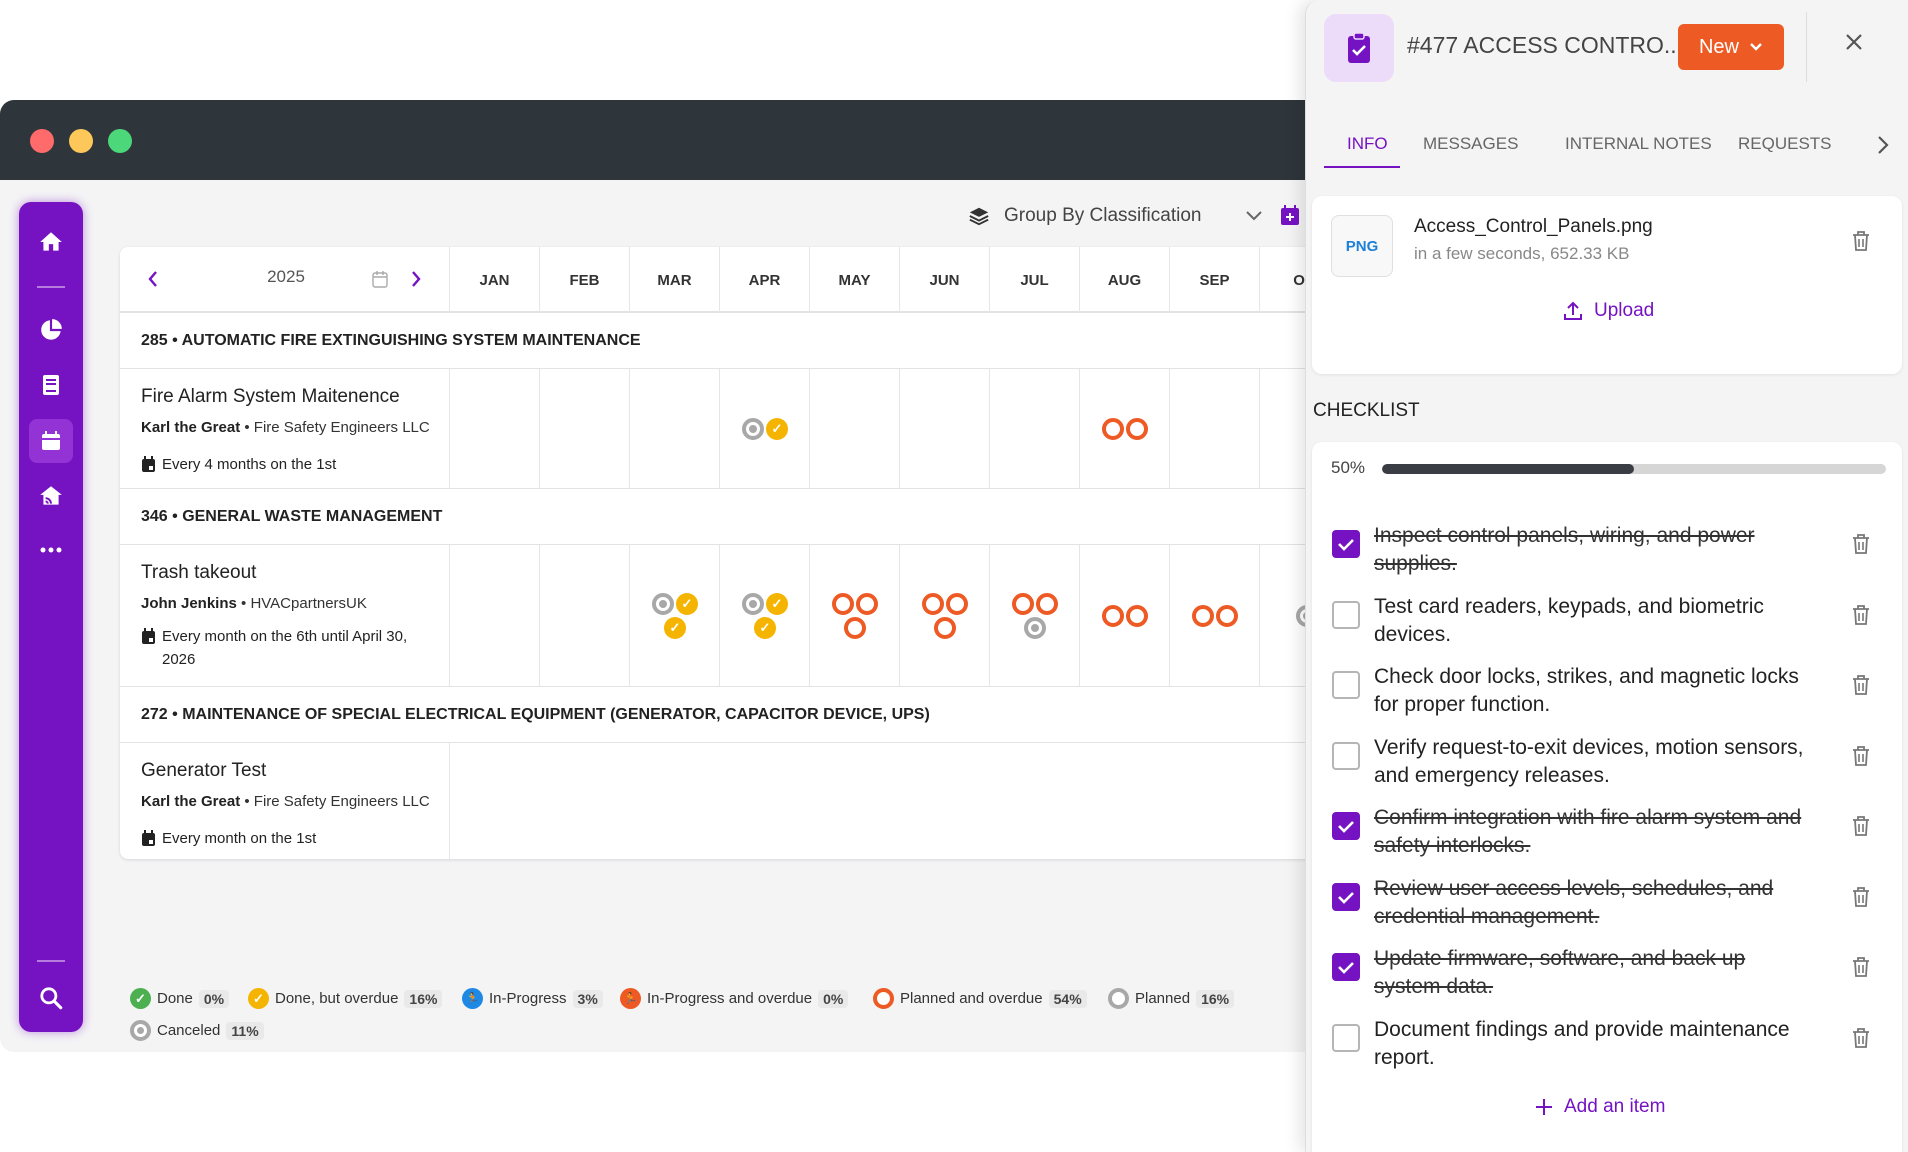 The image size is (1908, 1152). I want to click on plus-icon, so click(1544, 1107).